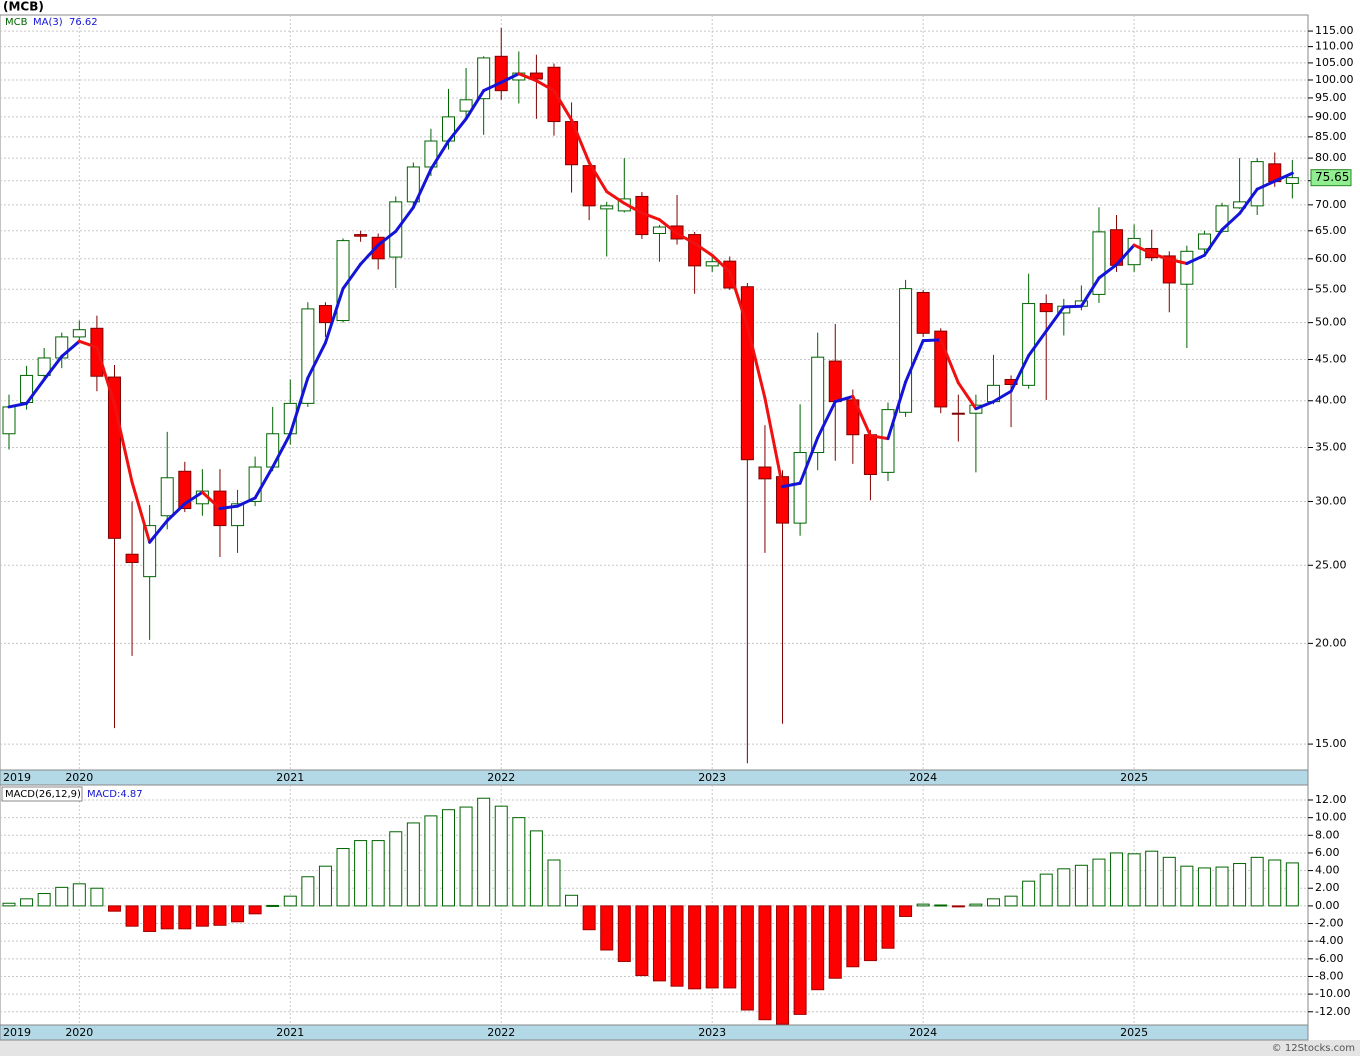  Describe the element at coordinates (654, 777) in the screenshot. I see `x-axis-strip` at that location.